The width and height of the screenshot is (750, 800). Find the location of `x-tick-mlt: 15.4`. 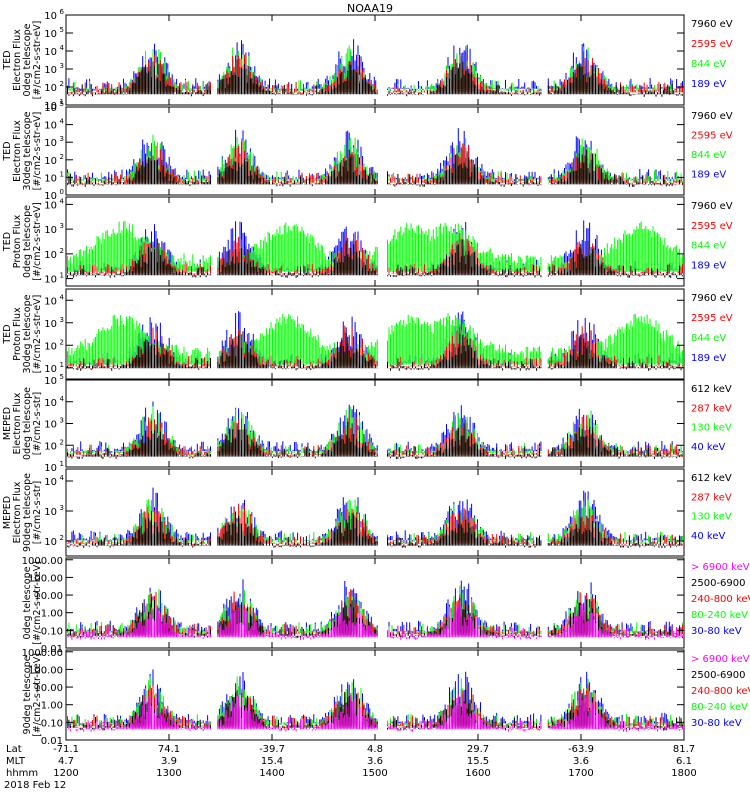

x-tick-mlt: 15.4 is located at coordinates (272, 761).